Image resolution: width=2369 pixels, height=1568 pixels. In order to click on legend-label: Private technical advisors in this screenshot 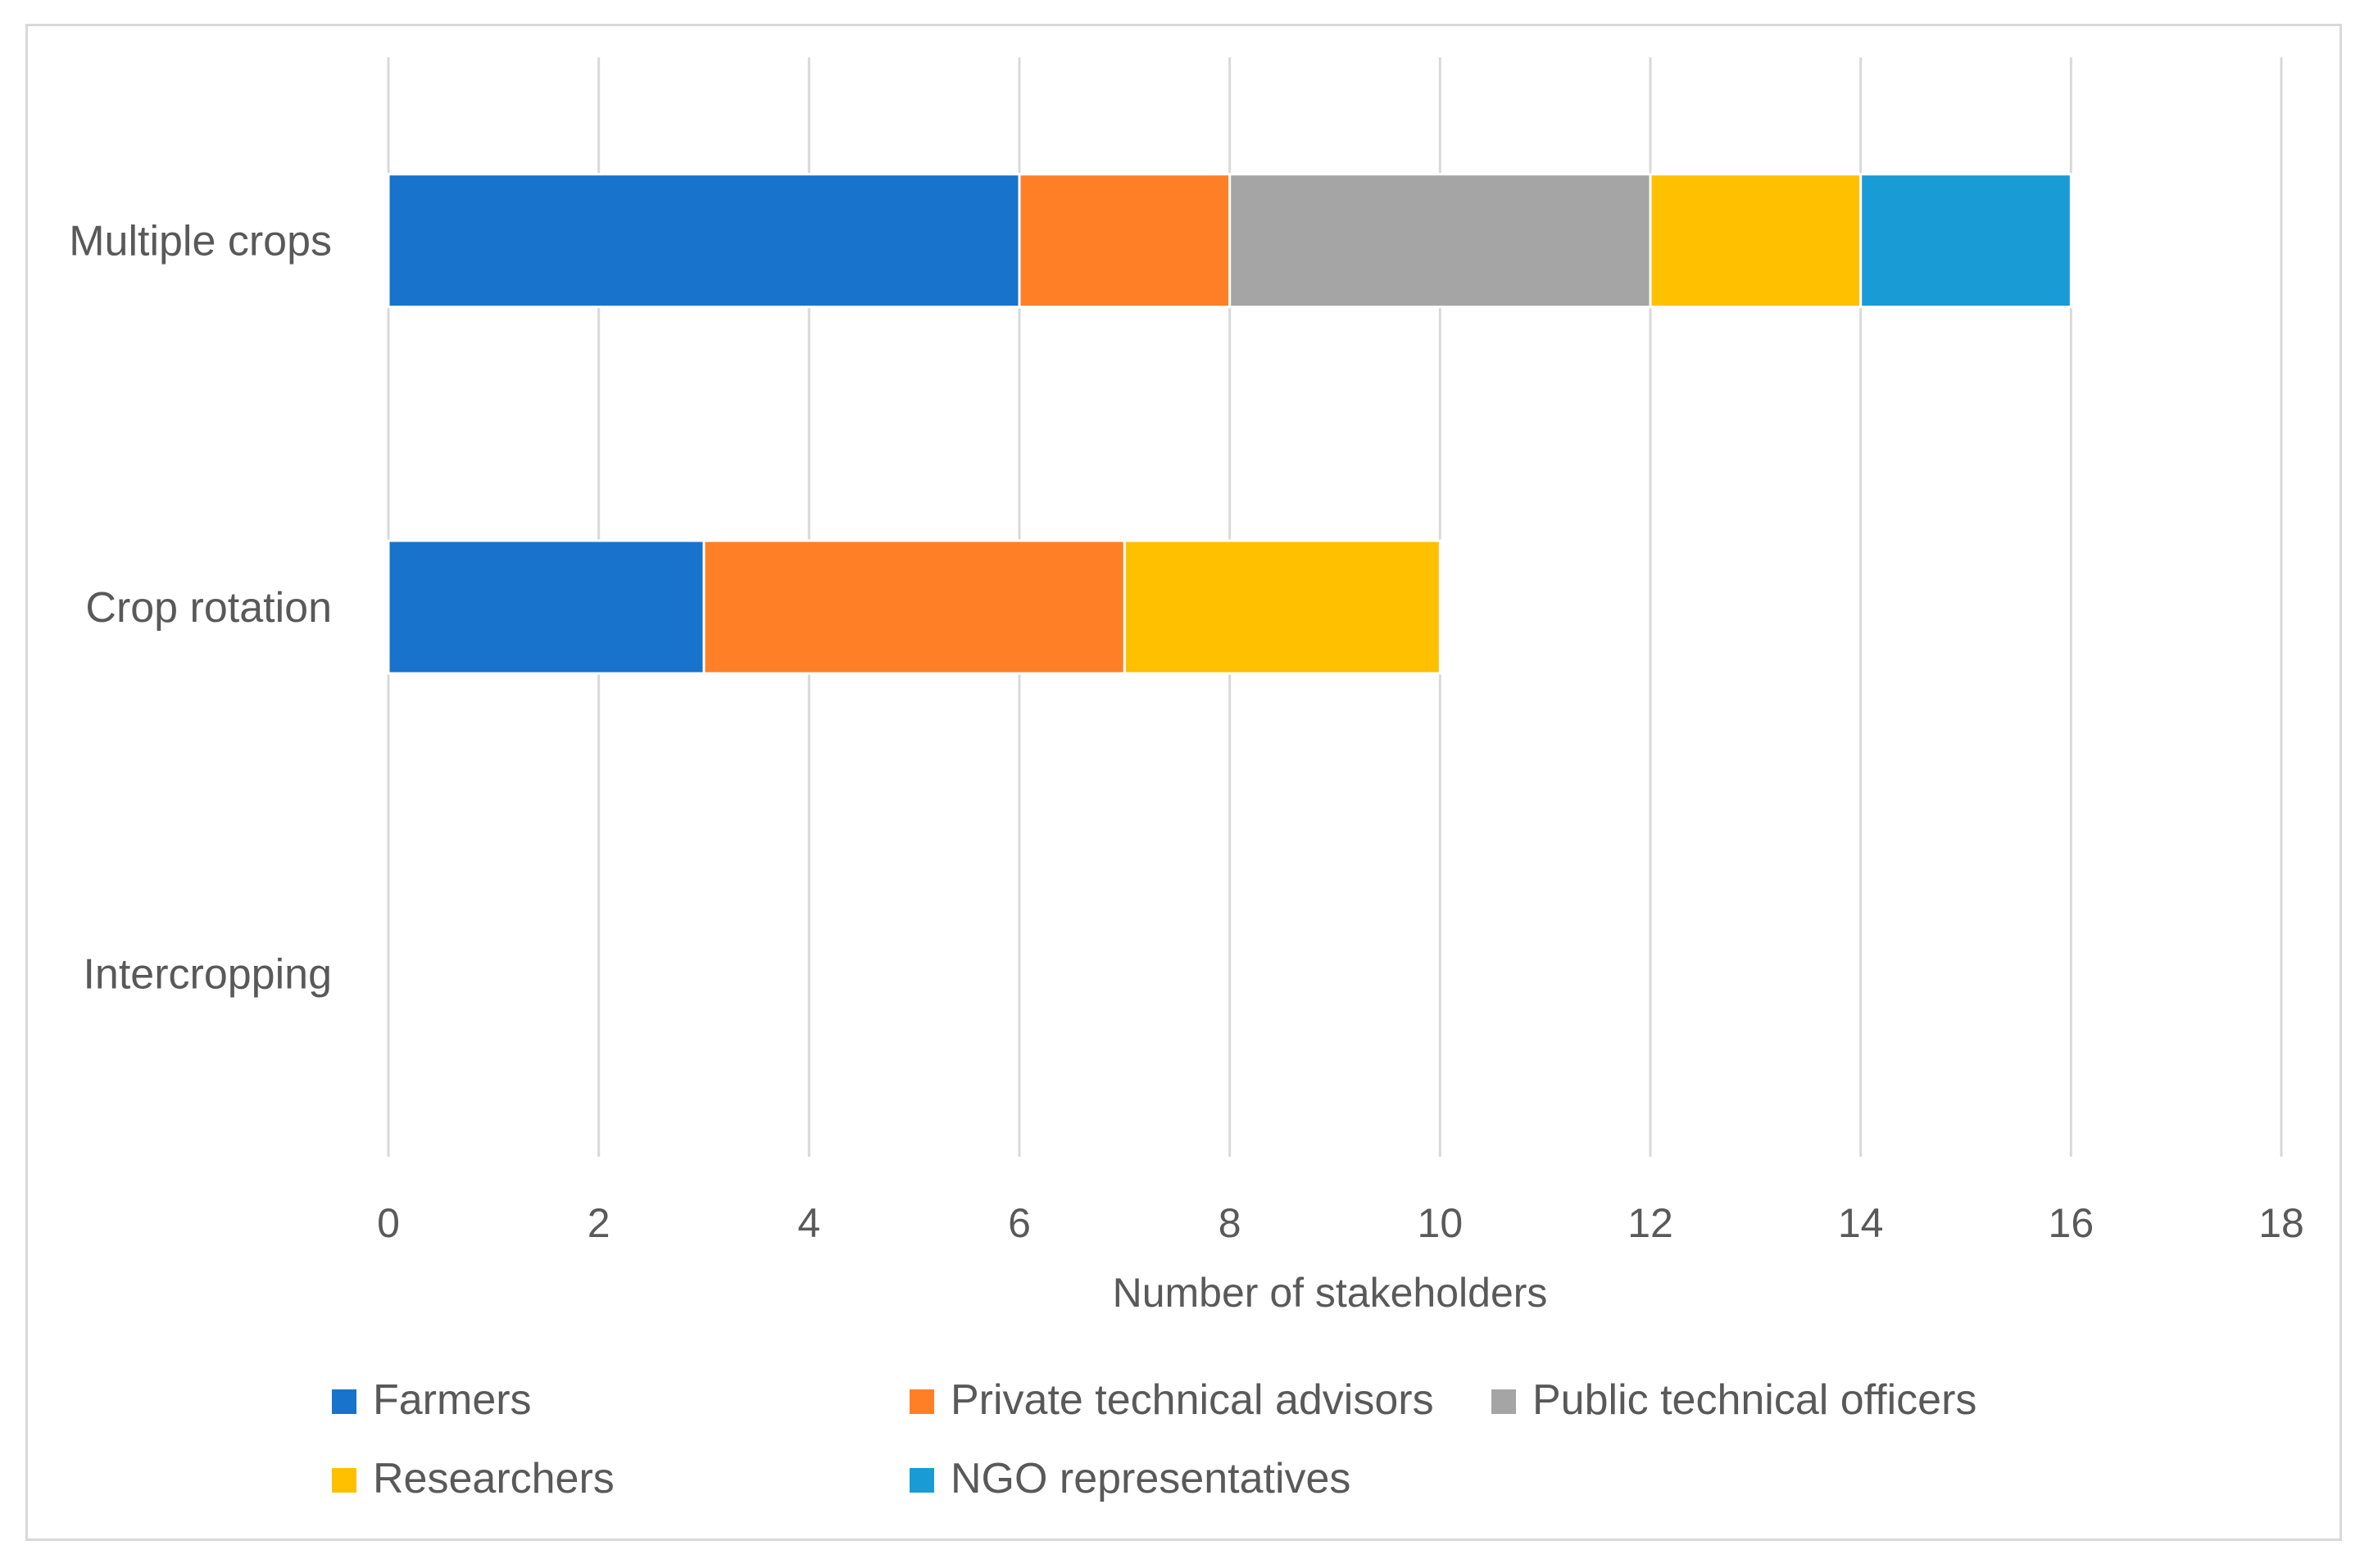, I will do `click(1193, 1400)`.